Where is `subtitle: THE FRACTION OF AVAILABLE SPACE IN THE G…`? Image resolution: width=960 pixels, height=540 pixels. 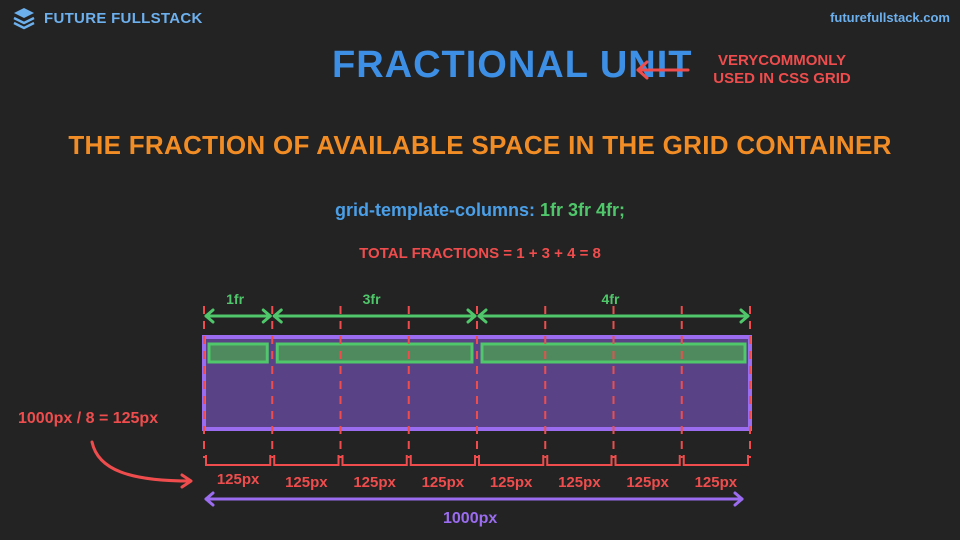
subtitle: THE FRACTION OF AVAILABLE SPACE IN THE G… is located at coordinates (480, 145).